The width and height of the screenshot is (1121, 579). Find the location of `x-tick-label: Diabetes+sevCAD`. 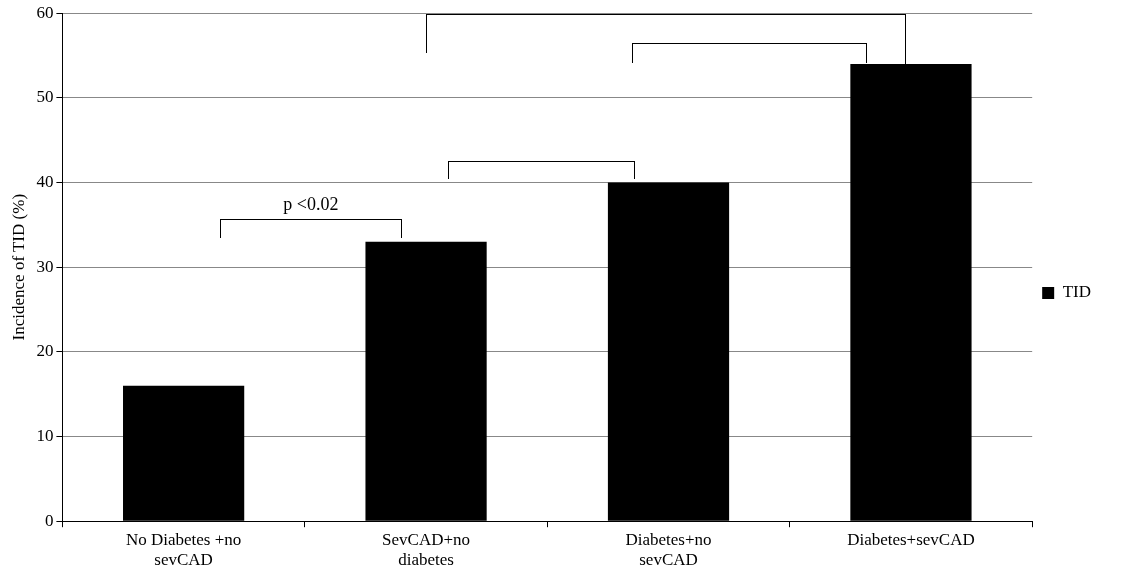

x-tick-label: Diabetes+sevCAD is located at coordinates (911, 539).